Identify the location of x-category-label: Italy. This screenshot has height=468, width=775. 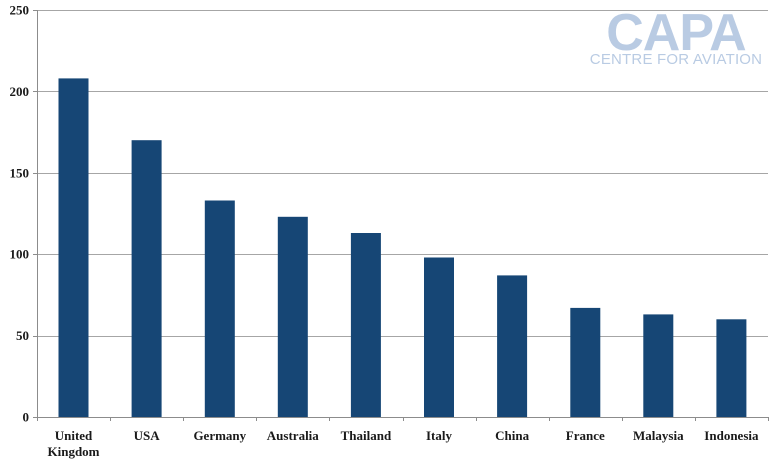
(439, 435).